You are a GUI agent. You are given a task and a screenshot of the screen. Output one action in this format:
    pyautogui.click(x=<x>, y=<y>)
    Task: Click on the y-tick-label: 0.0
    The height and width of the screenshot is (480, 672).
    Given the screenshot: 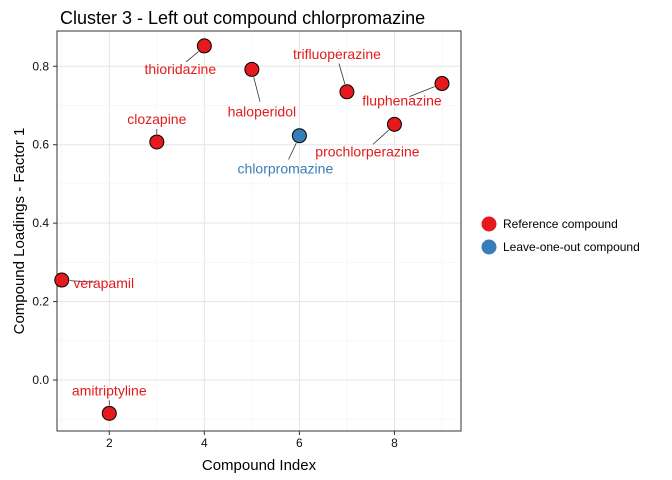 What is the action you would take?
    pyautogui.click(x=40, y=380)
    